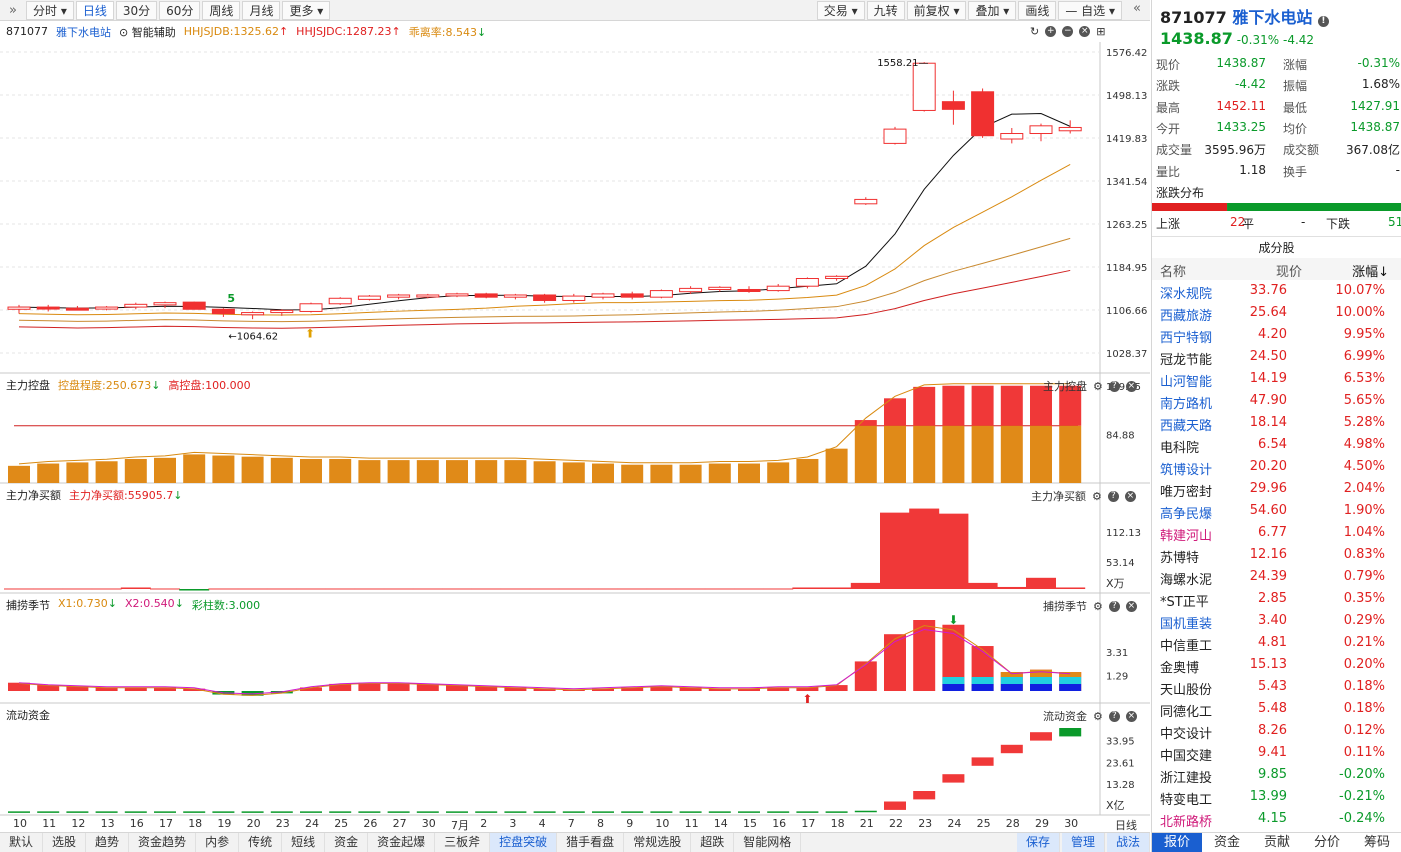 This screenshot has width=1401, height=852. Describe the element at coordinates (1276, 357) in the screenshot. I see `constituent-row: 冠龙节能 24.50 6.99%` at that location.